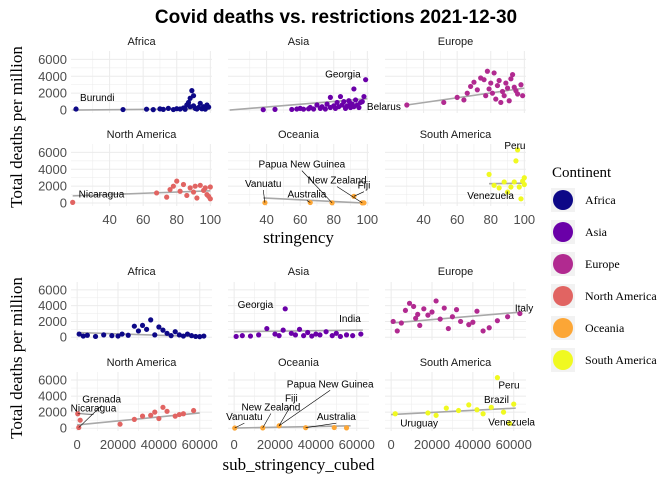 The image size is (672, 480). I want to click on x-tick-label: 40, so click(266, 219).